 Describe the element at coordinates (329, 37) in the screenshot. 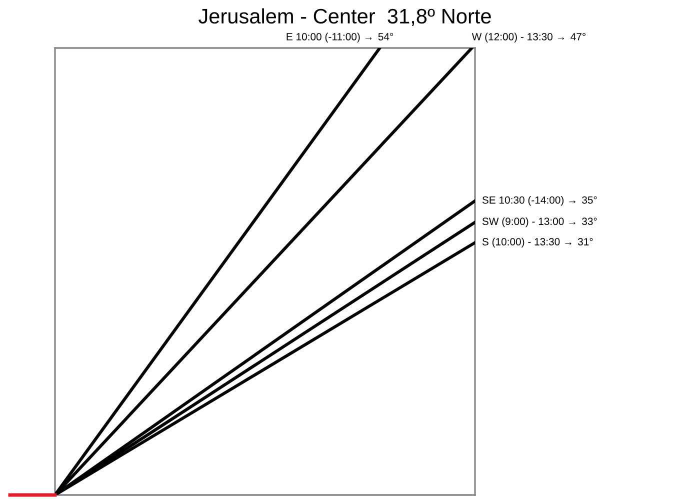

I see `legend-label: E 10:00 (-11:00) →` at that location.